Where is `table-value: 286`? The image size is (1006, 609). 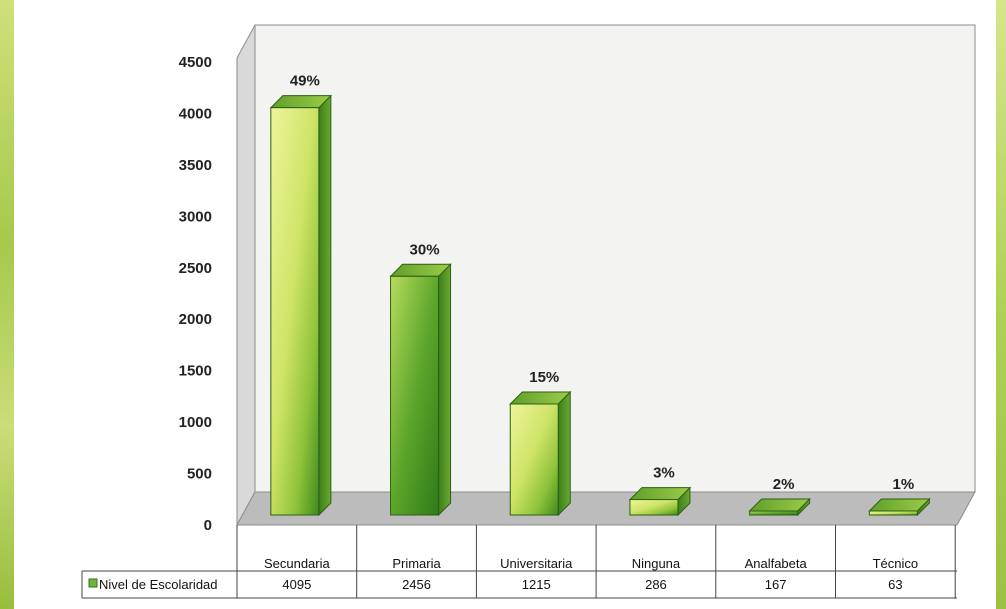
table-value: 286 is located at coordinates (656, 584).